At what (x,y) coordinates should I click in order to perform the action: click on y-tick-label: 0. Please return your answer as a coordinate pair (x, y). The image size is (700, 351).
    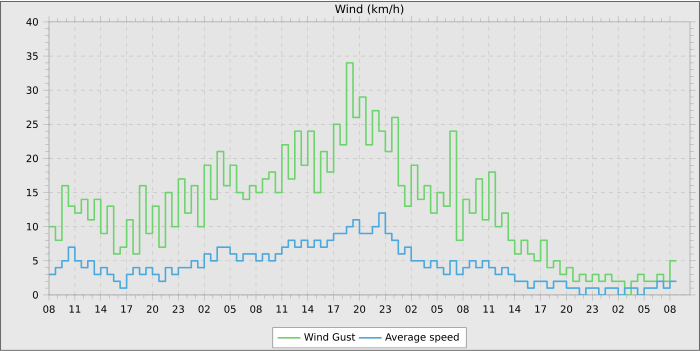
    Looking at the image, I should click on (35, 295).